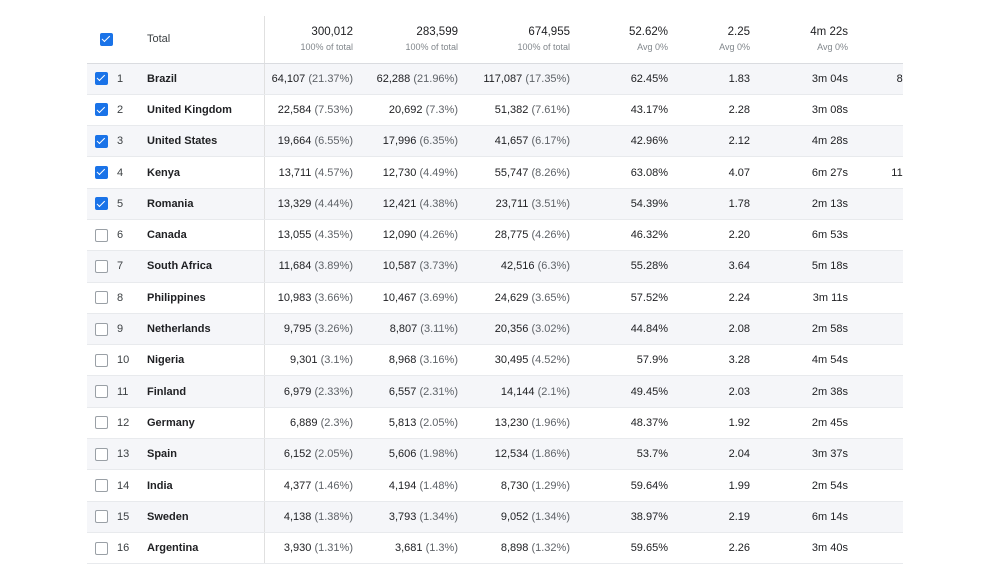  Describe the element at coordinates (313, 40) in the screenshot. I see `header-metric-1: 300,012 100% of total` at that location.